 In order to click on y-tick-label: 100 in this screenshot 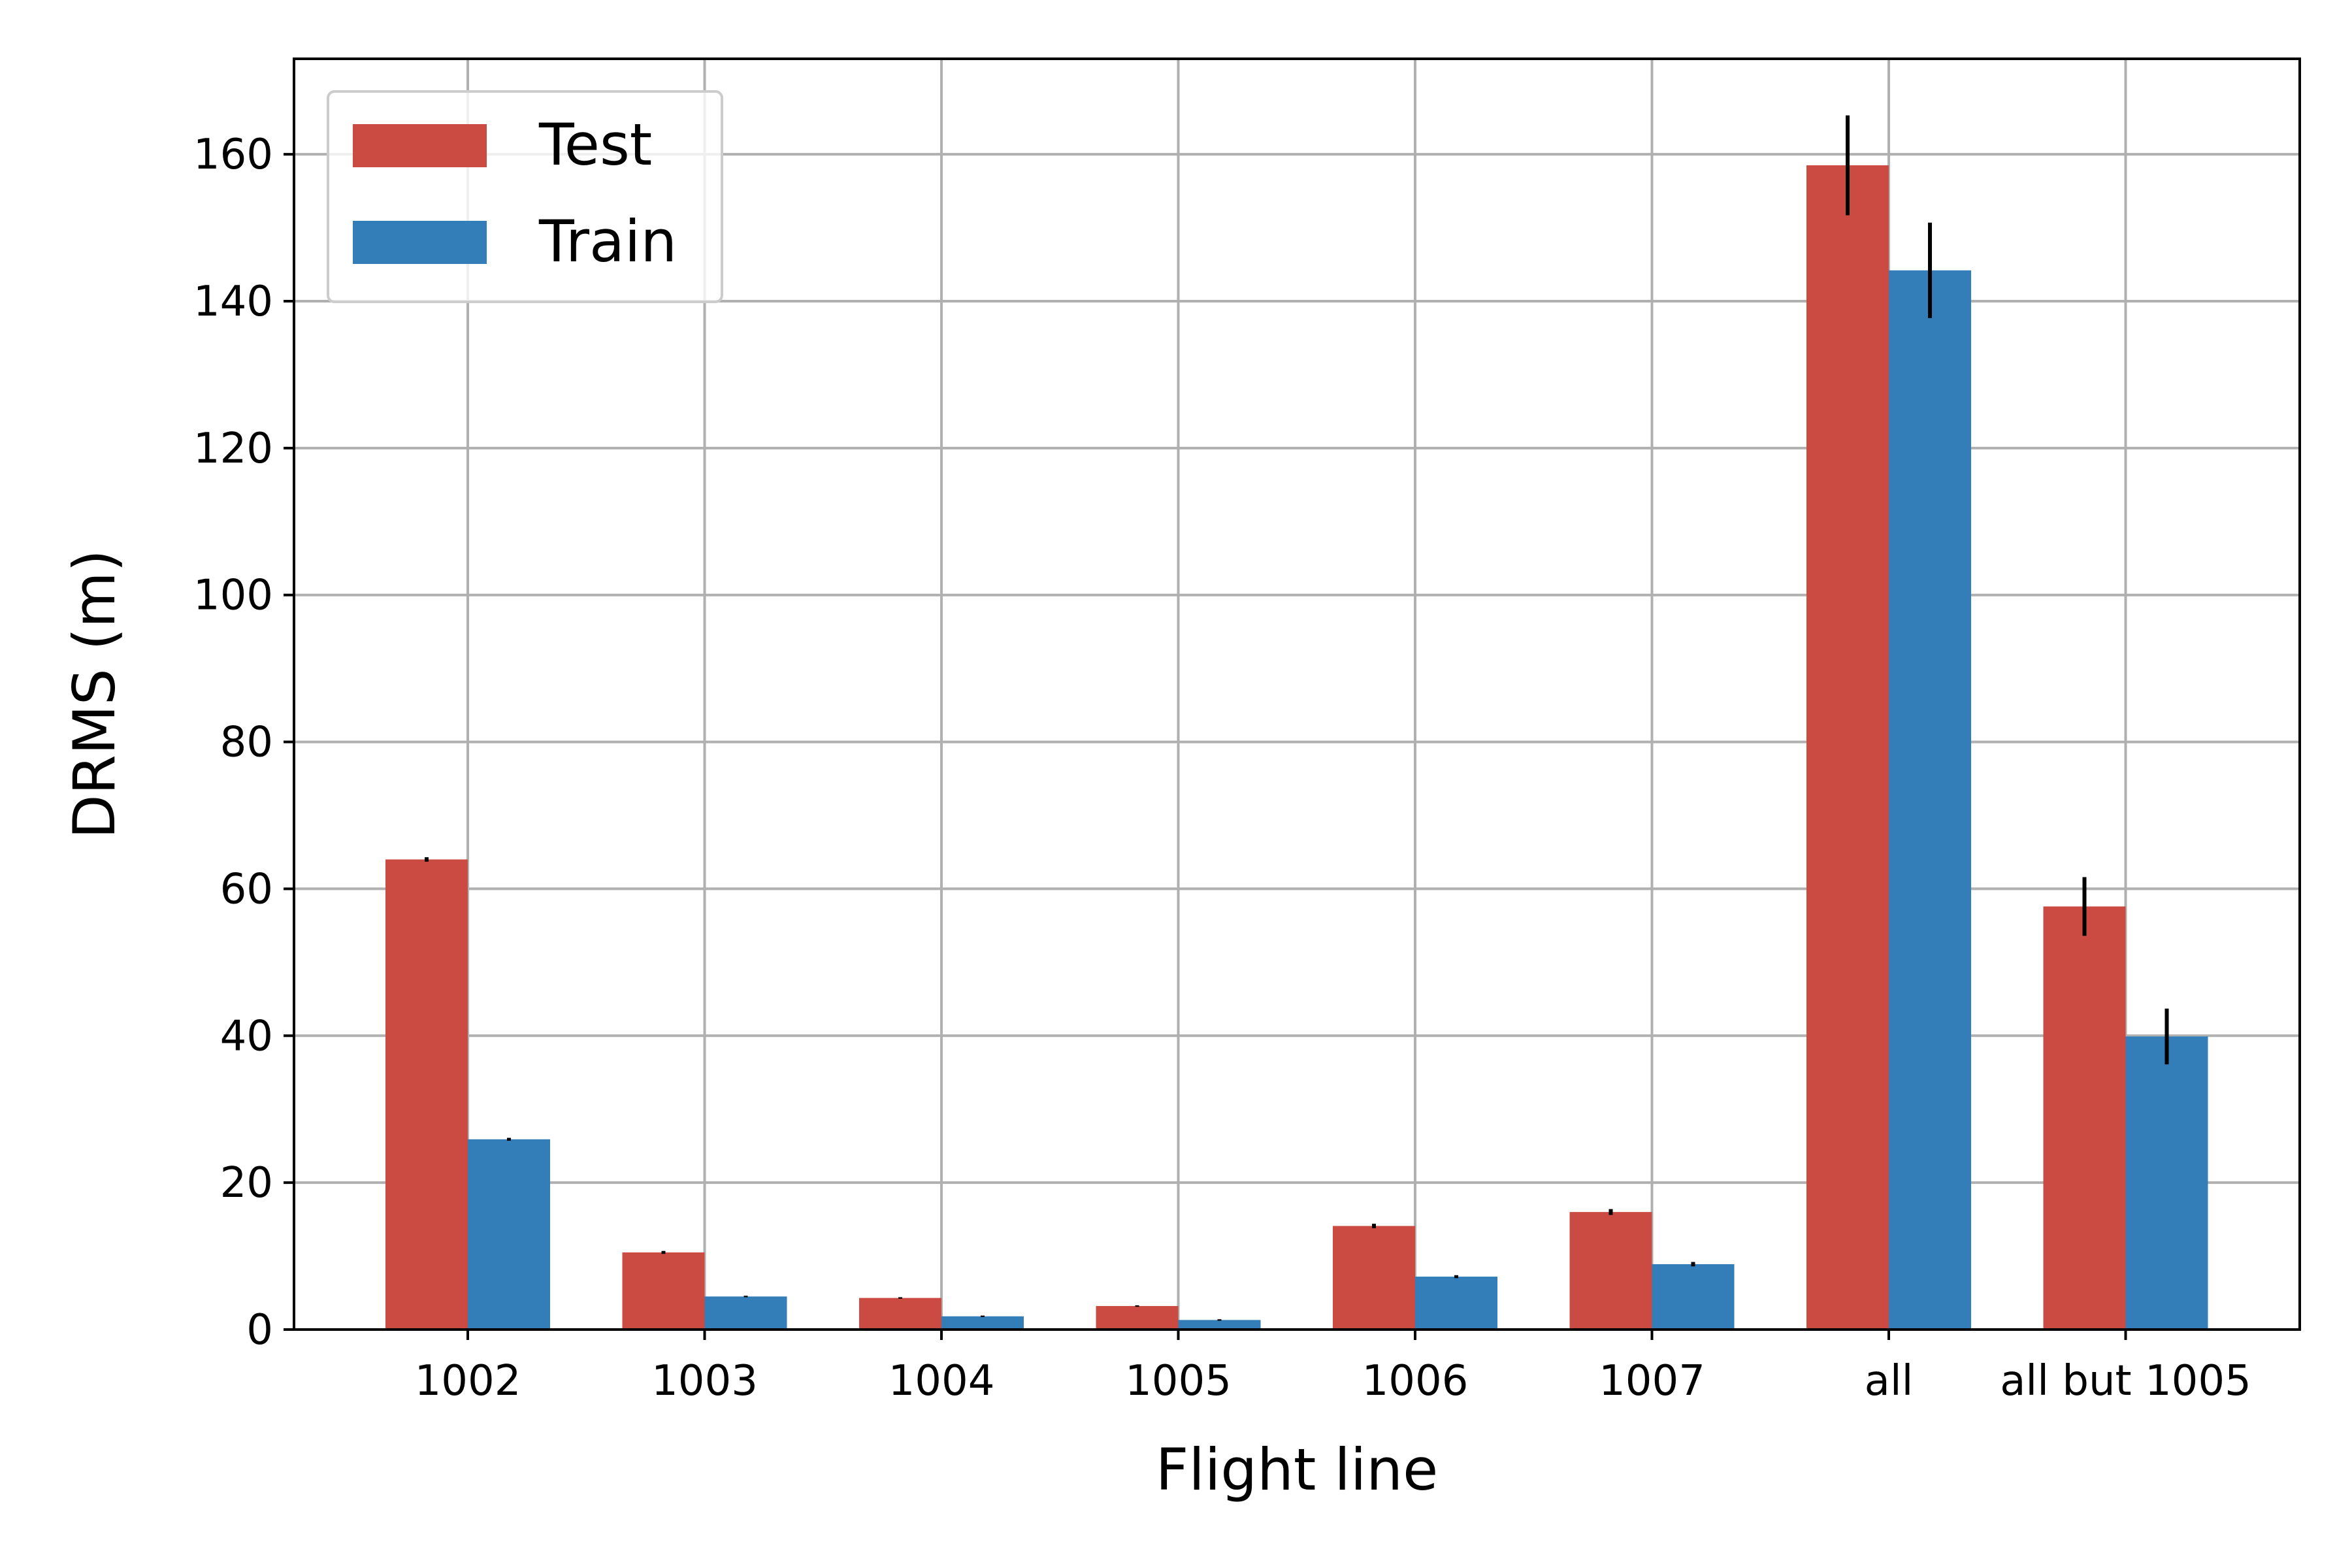, I will do `click(233, 596)`.